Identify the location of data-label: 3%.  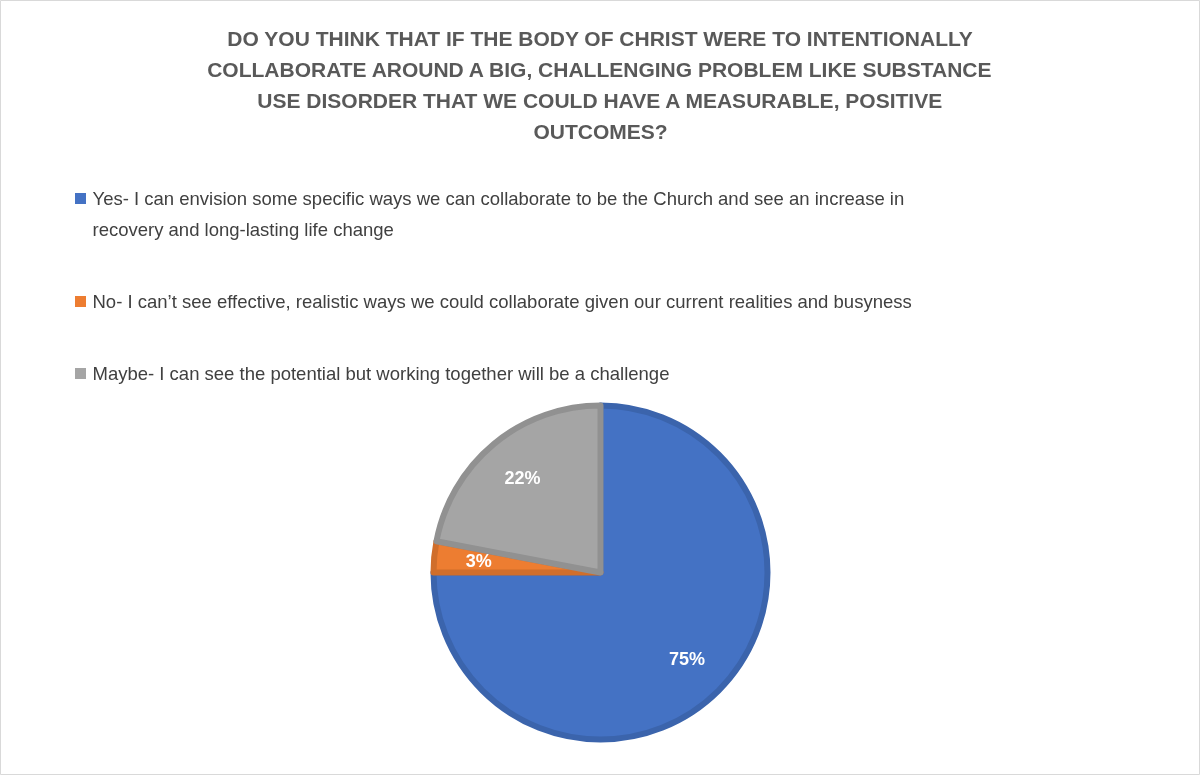
(478, 560).